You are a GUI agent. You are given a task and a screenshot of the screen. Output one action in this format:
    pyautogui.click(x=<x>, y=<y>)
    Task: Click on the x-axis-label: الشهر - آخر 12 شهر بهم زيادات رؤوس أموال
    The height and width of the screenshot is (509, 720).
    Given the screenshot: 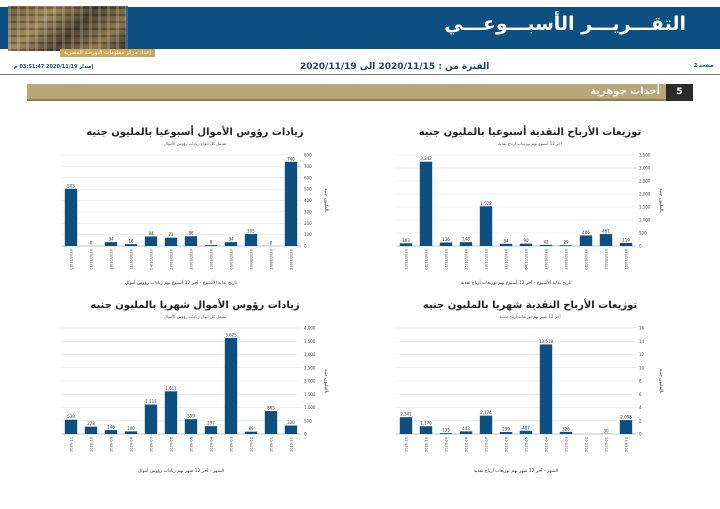 What is the action you would take?
    pyautogui.click(x=181, y=470)
    